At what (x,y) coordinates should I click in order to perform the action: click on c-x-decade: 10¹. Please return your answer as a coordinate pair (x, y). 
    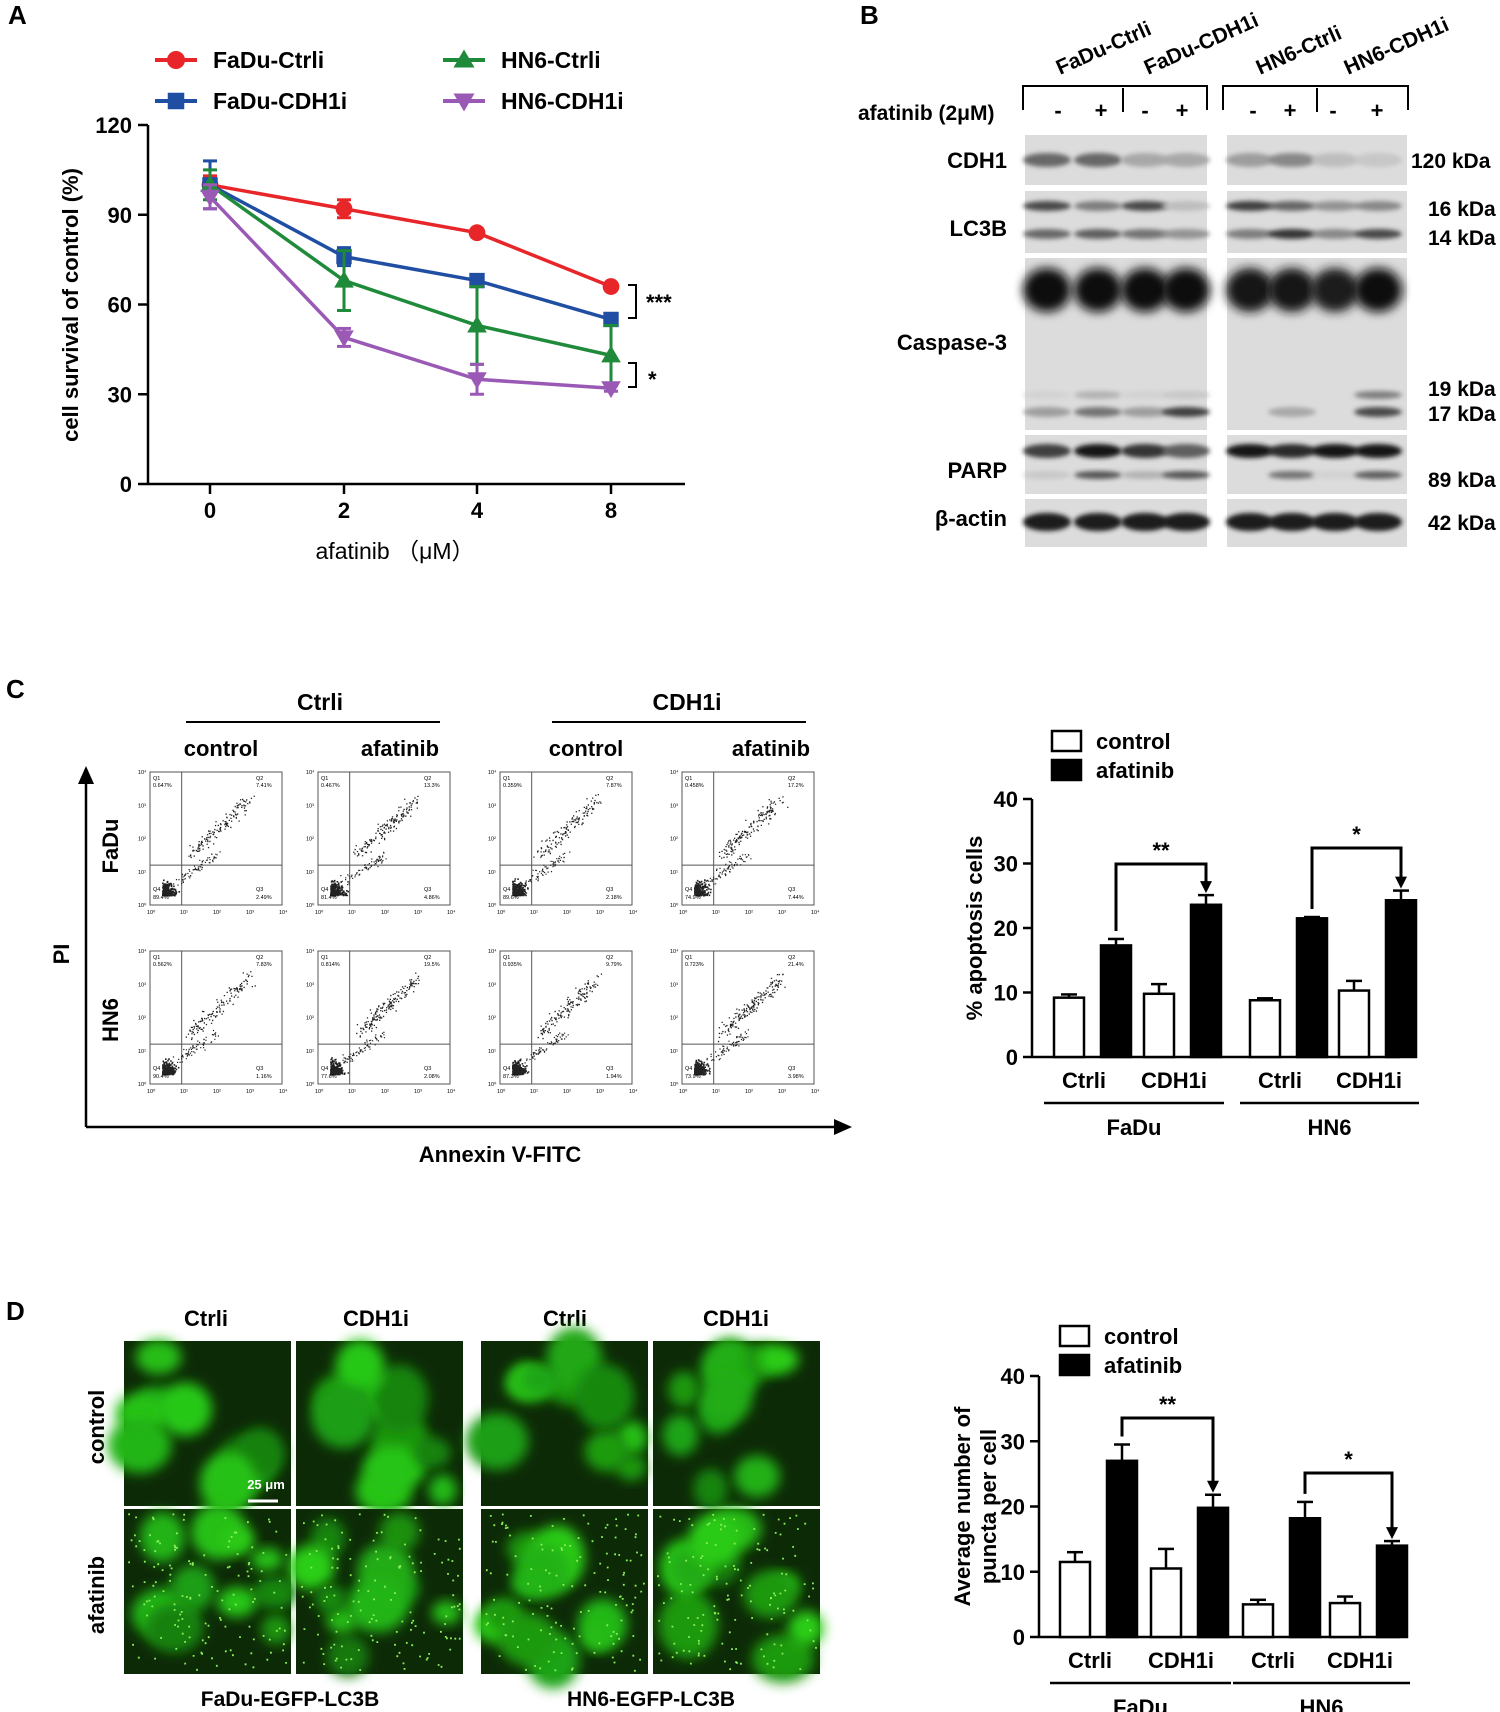
    Looking at the image, I should click on (534, 913).